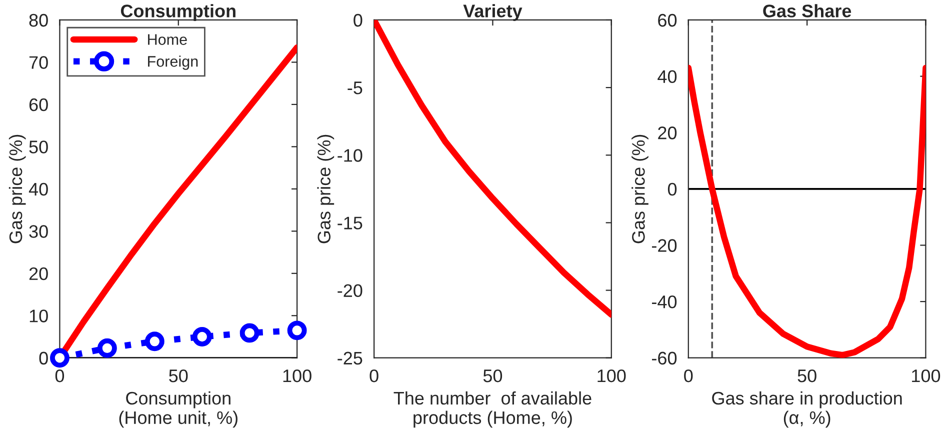 Image resolution: width=943 pixels, height=444 pixels. Describe the element at coordinates (350, 155) in the screenshot. I see `y-tick-label: -10` at that location.